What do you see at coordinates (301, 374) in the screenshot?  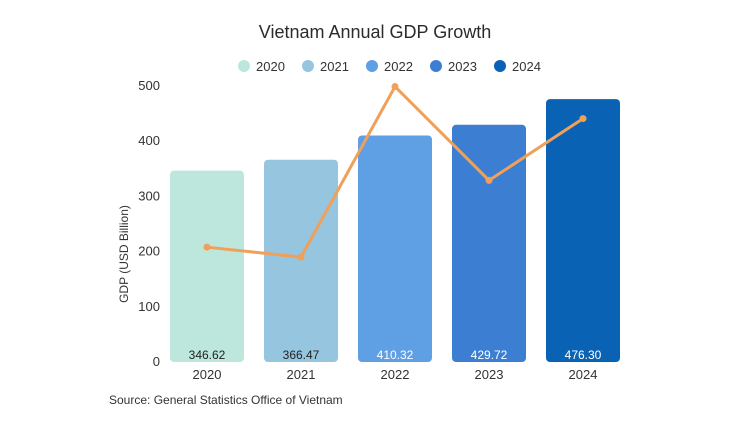 I see `x-tick-label: 2021` at bounding box center [301, 374].